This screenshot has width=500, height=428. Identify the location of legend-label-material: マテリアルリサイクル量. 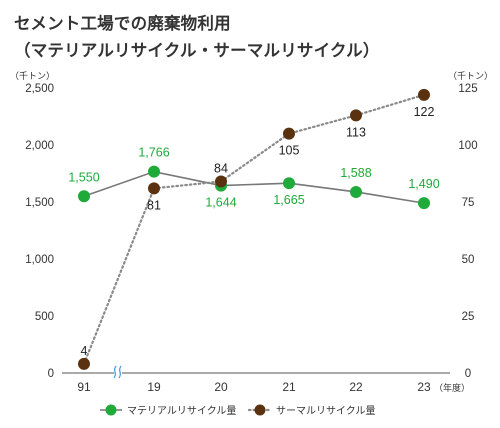
(181, 411).